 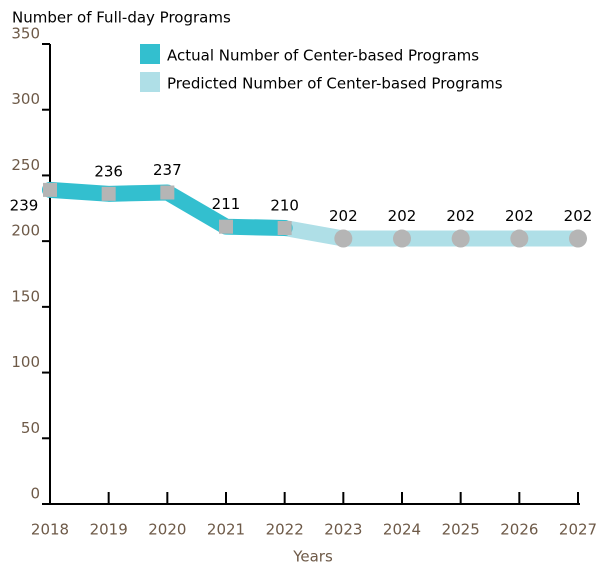 What do you see at coordinates (323, 56) in the screenshot?
I see `legend-label: Actual Number of Center-based Programs` at bounding box center [323, 56].